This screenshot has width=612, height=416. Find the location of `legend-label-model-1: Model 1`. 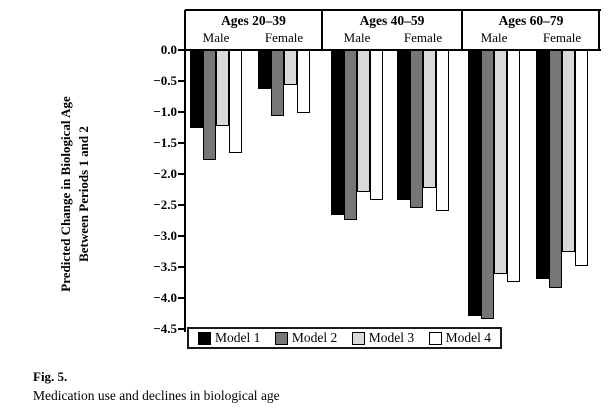

legend-label-model-1: Model 1 is located at coordinates (238, 337).